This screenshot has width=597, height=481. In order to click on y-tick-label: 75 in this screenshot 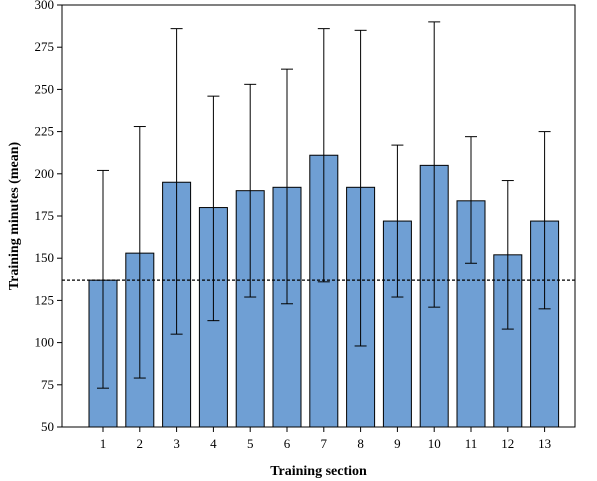, I will do `click(47, 384)`.